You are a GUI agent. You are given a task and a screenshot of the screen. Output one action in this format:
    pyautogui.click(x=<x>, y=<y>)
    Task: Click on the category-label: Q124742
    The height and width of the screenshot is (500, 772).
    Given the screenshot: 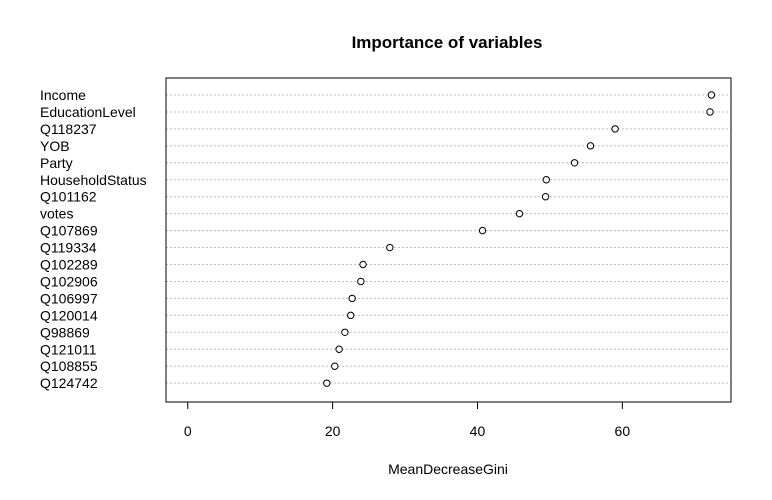 What is the action you would take?
    pyautogui.click(x=69, y=383)
    